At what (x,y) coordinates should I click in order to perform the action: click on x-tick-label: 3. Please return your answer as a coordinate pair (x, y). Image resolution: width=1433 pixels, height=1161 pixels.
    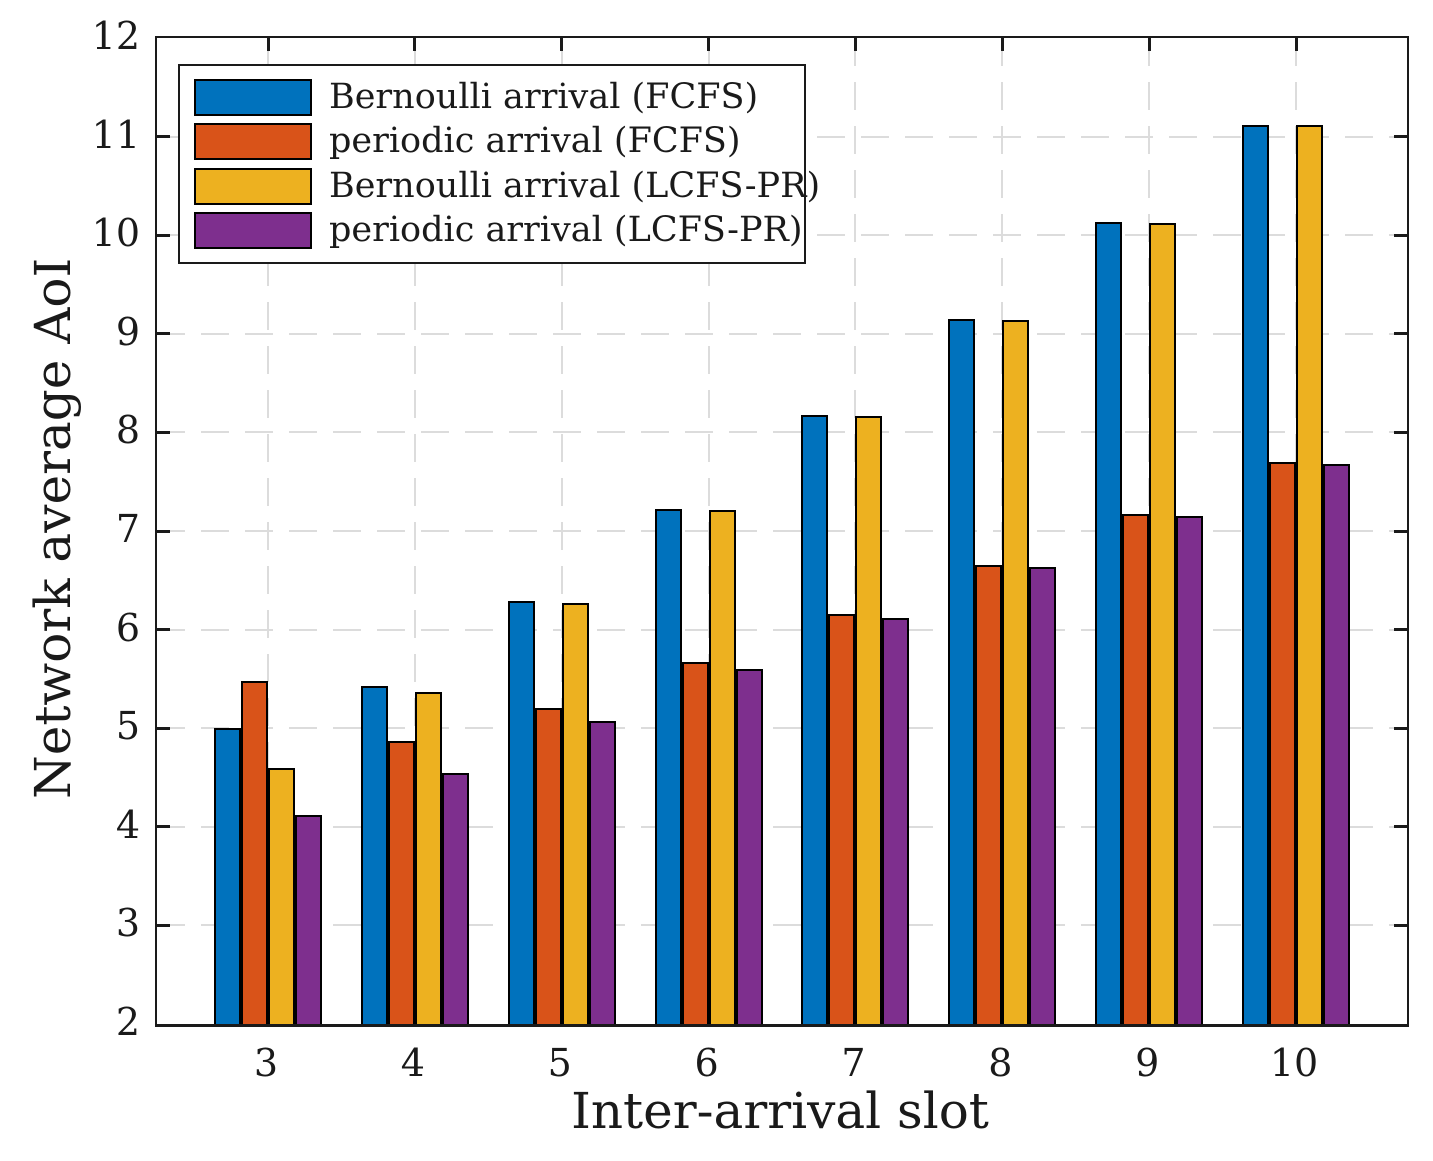
    Looking at the image, I should click on (266, 1063).